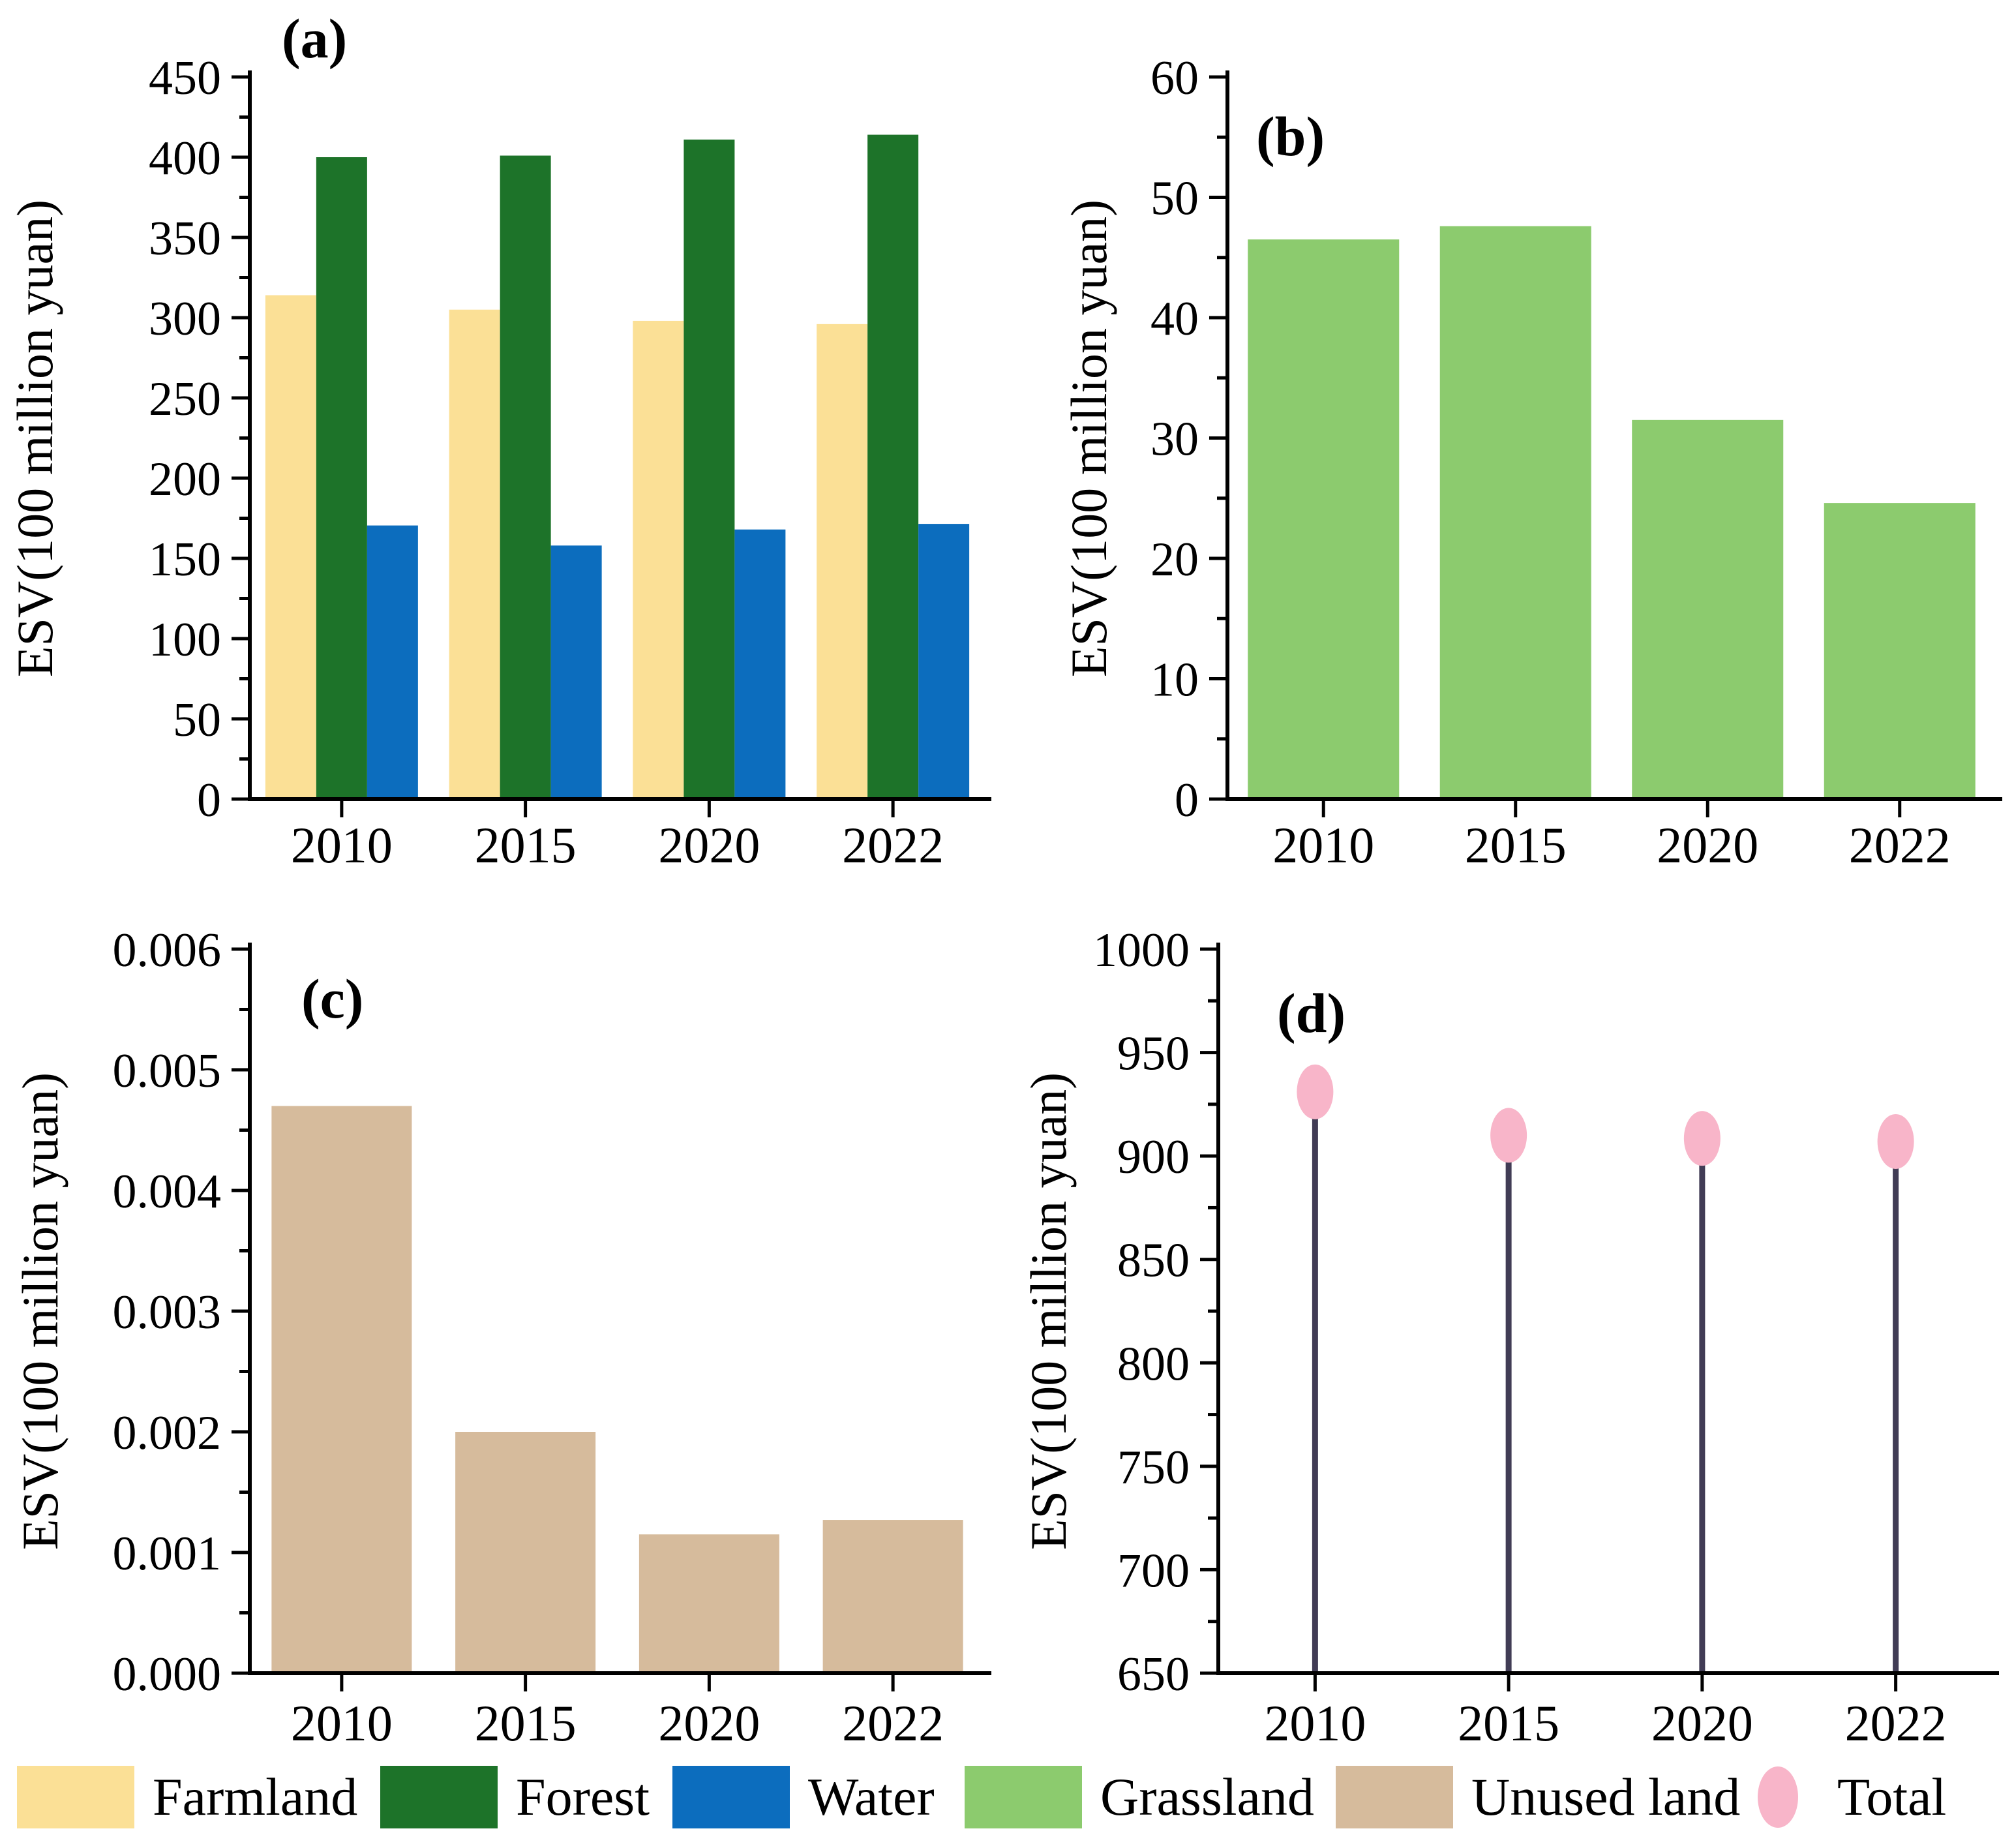  Describe the element at coordinates (167, 1192) in the screenshot. I see `y-tick-label: 0.004` at that location.